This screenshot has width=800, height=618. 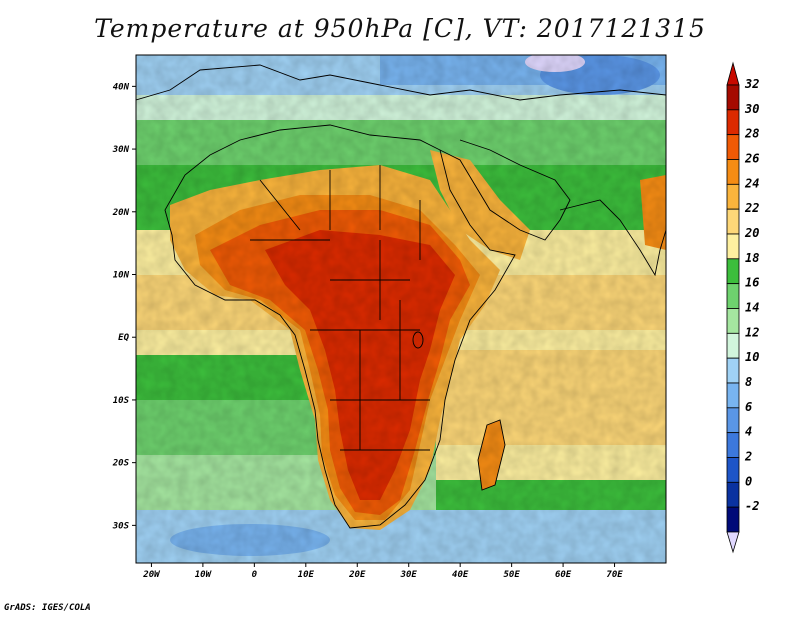 I want to click on colorbar-label: 32, so click(x=751, y=84).